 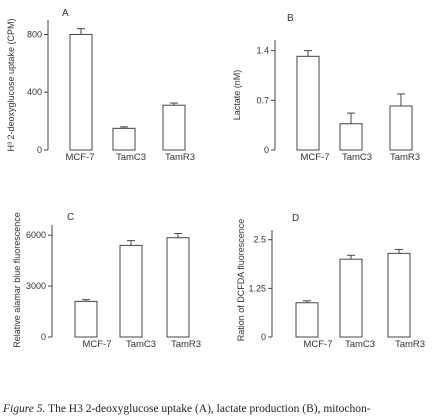 What do you see at coordinates (257, 288) in the screenshot?
I see `y-tick-label: 1.25` at bounding box center [257, 288].